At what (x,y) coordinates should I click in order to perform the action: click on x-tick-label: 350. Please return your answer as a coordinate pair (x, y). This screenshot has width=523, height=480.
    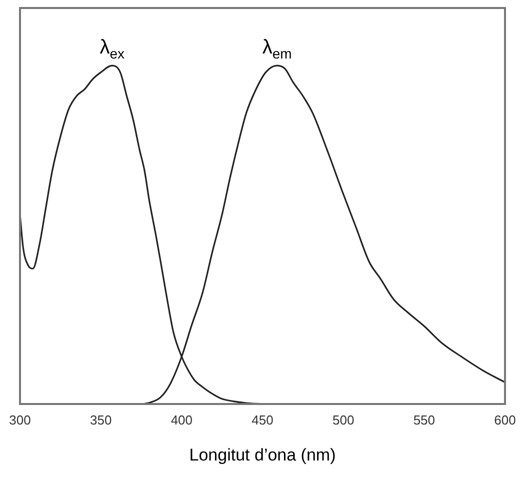
    Looking at the image, I should click on (101, 420).